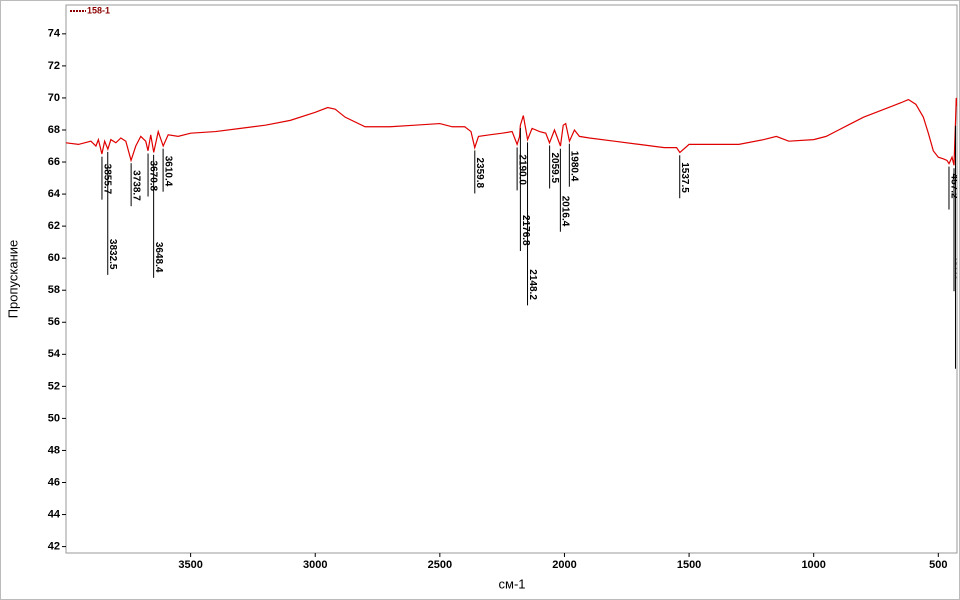 This screenshot has height=600, width=960. What do you see at coordinates (54, 482) in the screenshot?
I see `y-tick-label: 46` at bounding box center [54, 482].